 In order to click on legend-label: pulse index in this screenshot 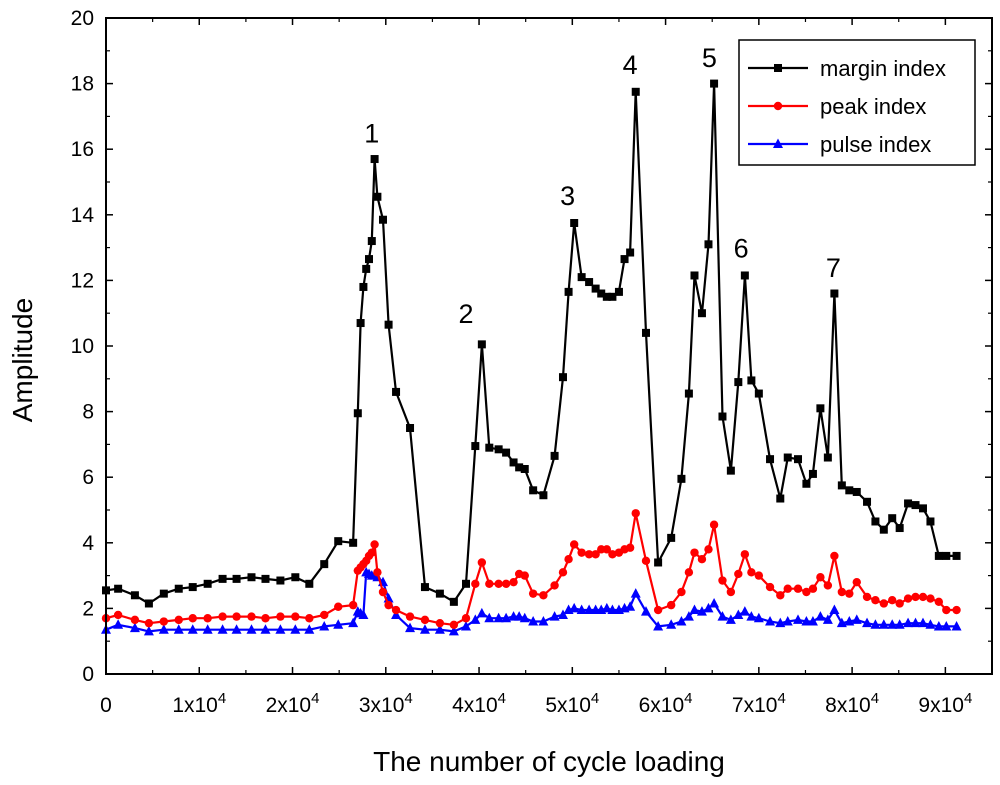, I will do `click(875, 144)`.